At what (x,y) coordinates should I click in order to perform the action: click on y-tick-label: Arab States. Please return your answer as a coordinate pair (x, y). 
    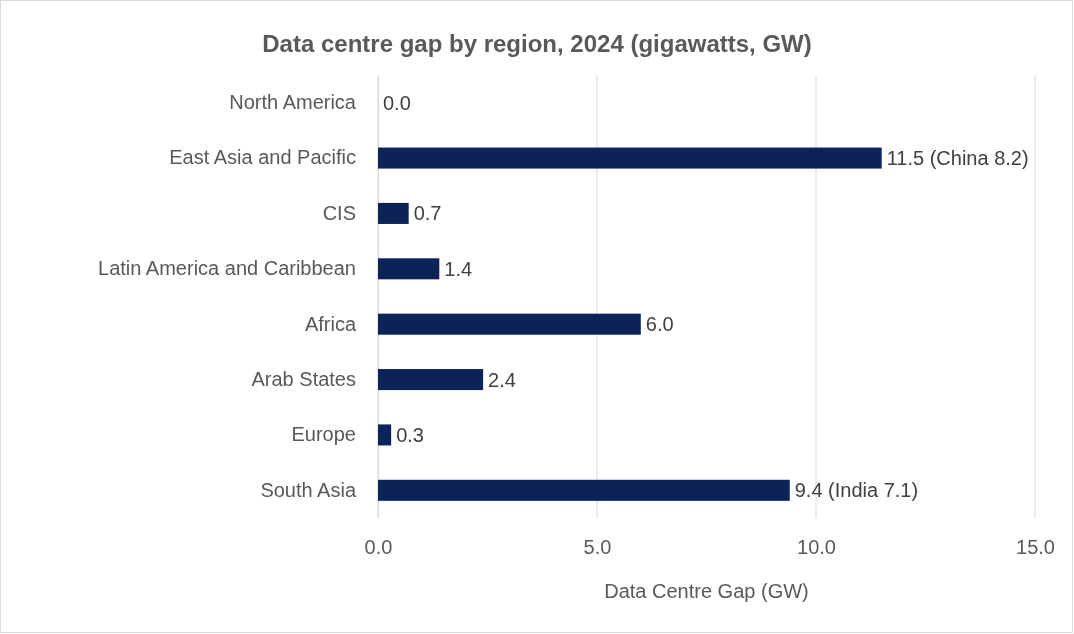
    Looking at the image, I should click on (303, 378).